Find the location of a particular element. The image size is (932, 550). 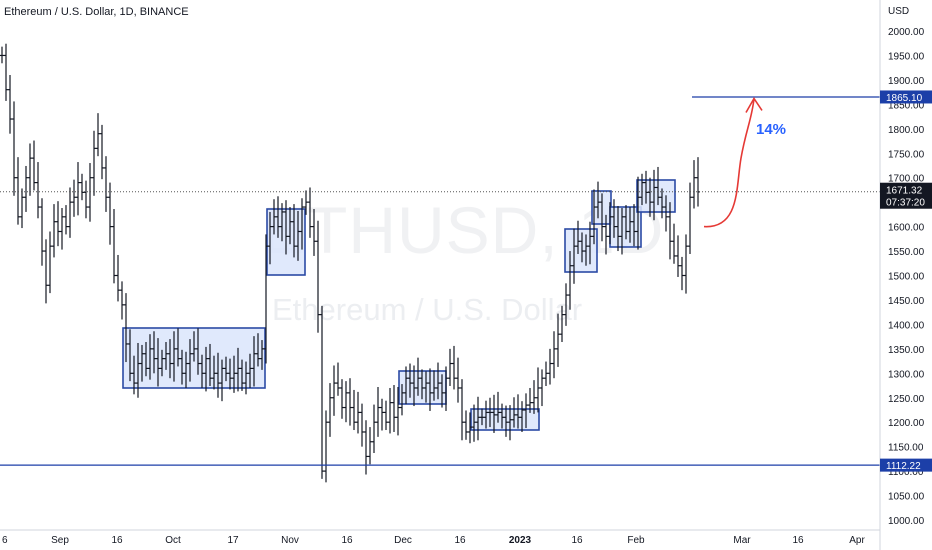

time-tick: 17 is located at coordinates (233, 540).